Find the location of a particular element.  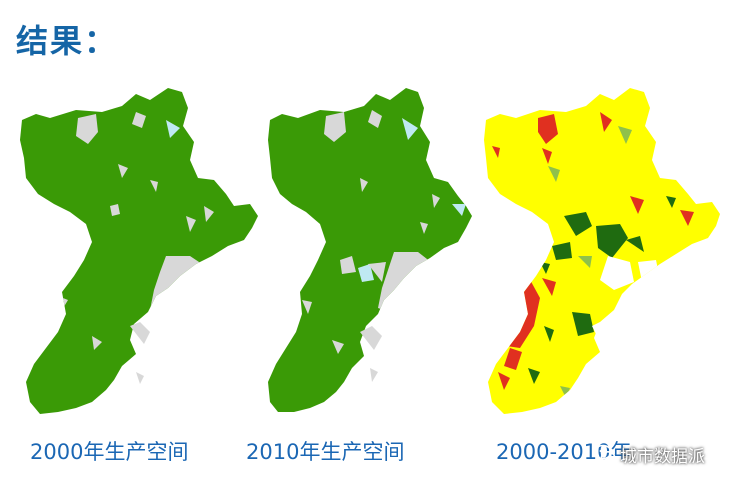

watermark-text: 城市数据派 is located at coordinates (662, 456).